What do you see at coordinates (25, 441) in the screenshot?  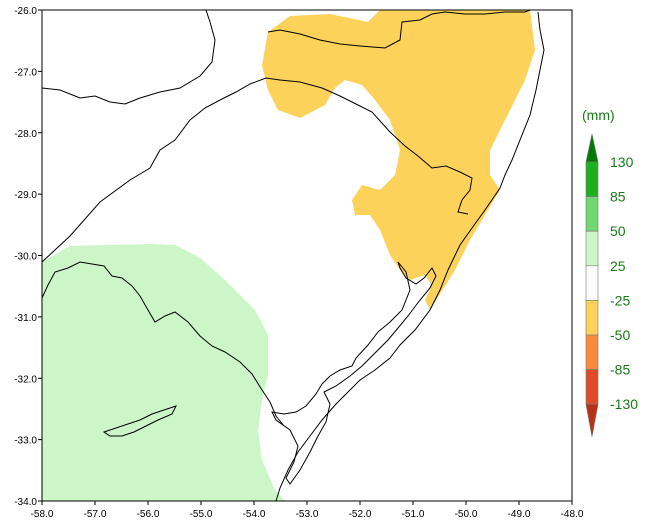 I see `y-tick-label: -33.0` at bounding box center [25, 441].